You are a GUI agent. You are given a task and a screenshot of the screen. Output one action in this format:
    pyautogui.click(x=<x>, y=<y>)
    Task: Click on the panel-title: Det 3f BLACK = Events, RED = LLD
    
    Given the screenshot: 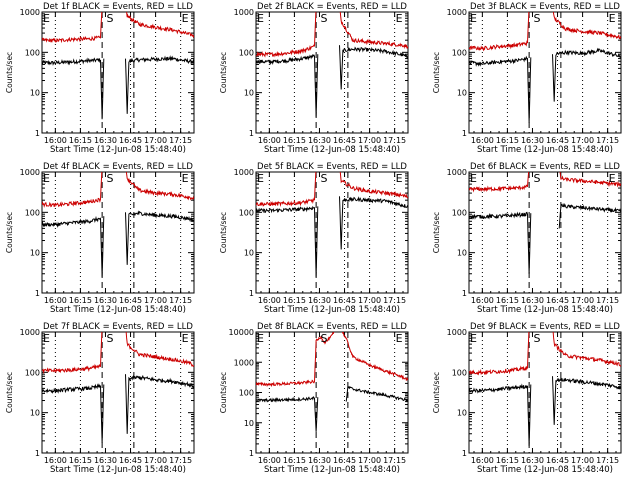 What is the action you would take?
    pyautogui.click(x=545, y=7)
    